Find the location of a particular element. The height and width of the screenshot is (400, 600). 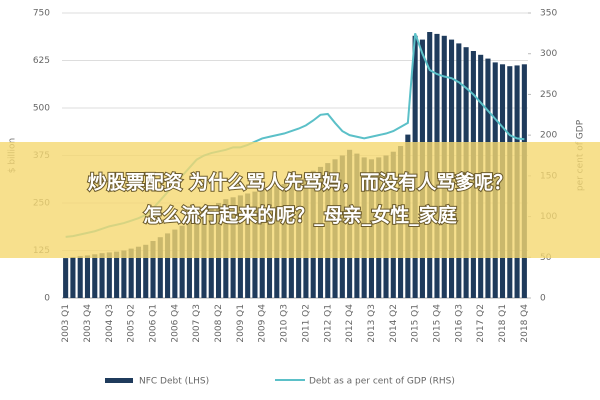

y-tick-label: 625 is located at coordinates (41, 61).